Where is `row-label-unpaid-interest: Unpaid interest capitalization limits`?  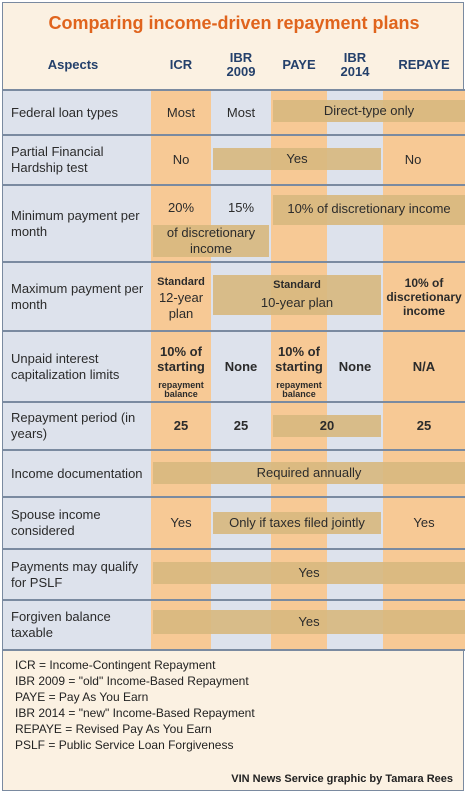
row-label-unpaid-interest: Unpaid interest capitalization limits is located at coordinates (65, 366).